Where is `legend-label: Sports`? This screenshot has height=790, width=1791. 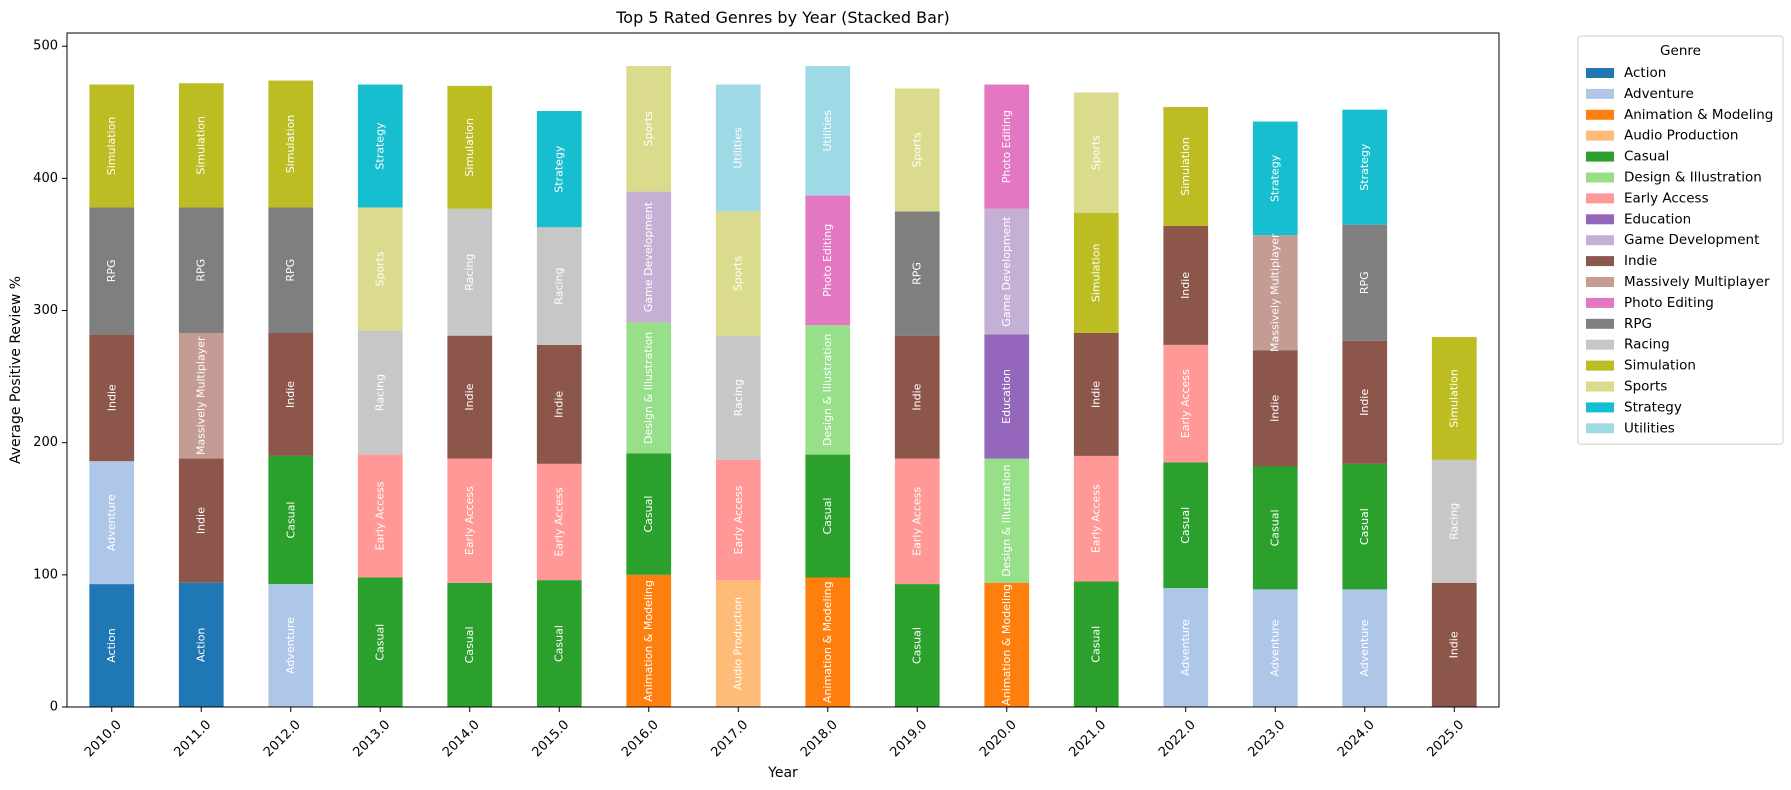 legend-label: Sports is located at coordinates (1645, 387).